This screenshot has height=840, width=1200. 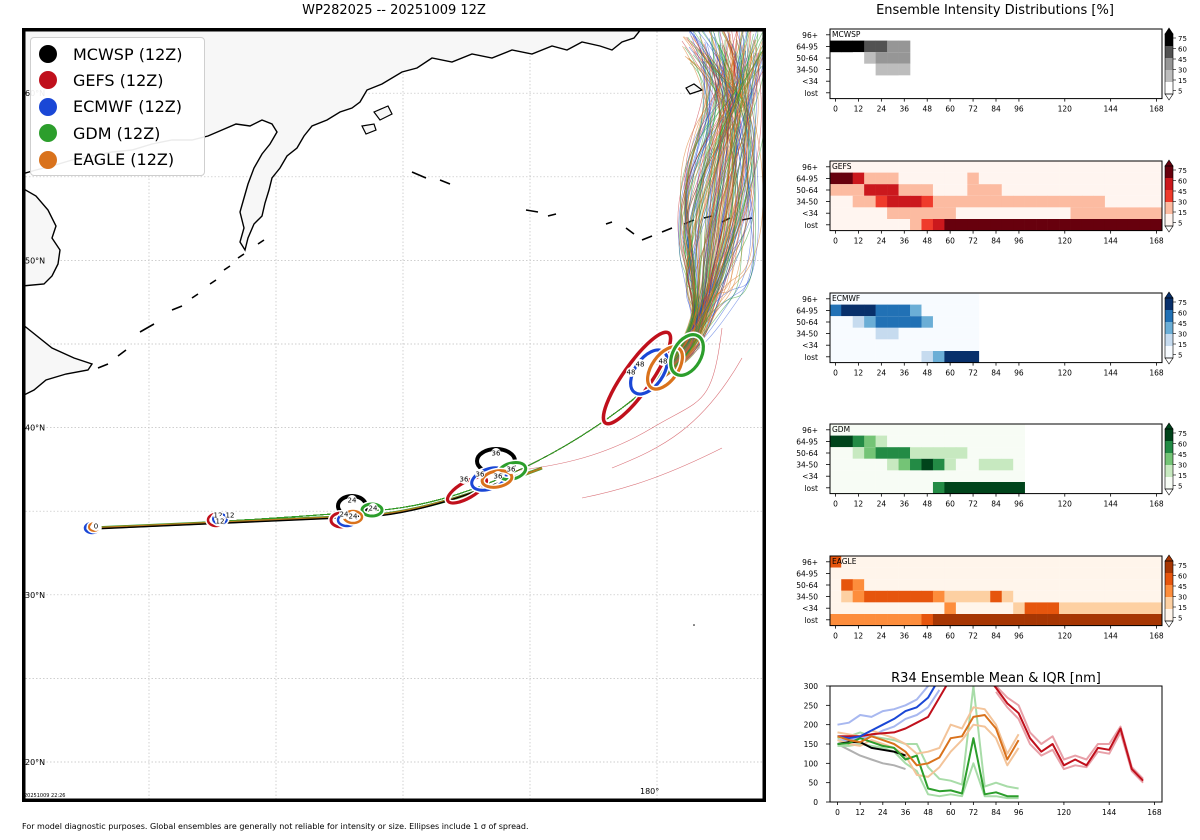 What do you see at coordinates (1182, 566) in the screenshot?
I see `colorbar-tick-label: 75` at bounding box center [1182, 566].